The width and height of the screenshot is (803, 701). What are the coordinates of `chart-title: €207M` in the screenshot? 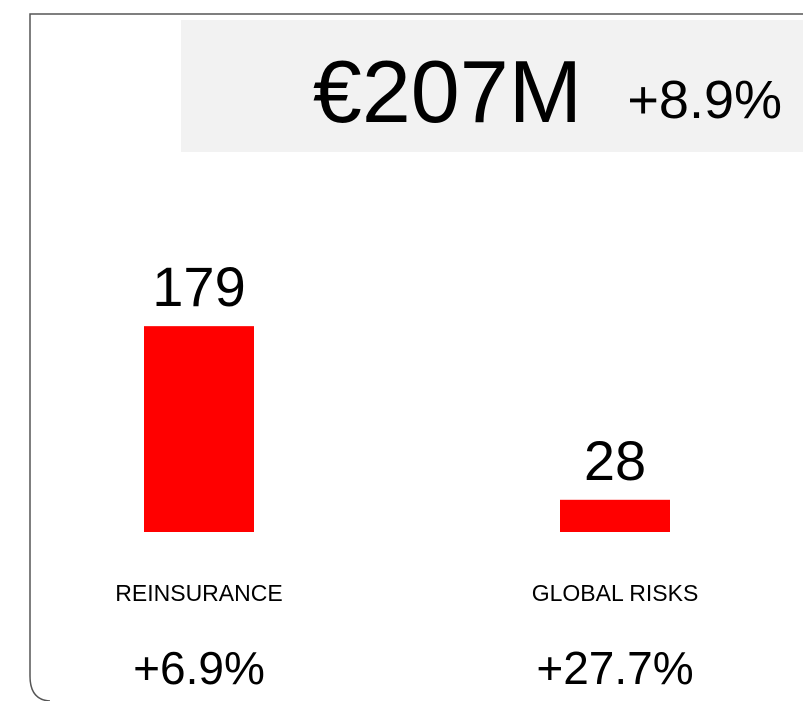 It's located at (447, 91).